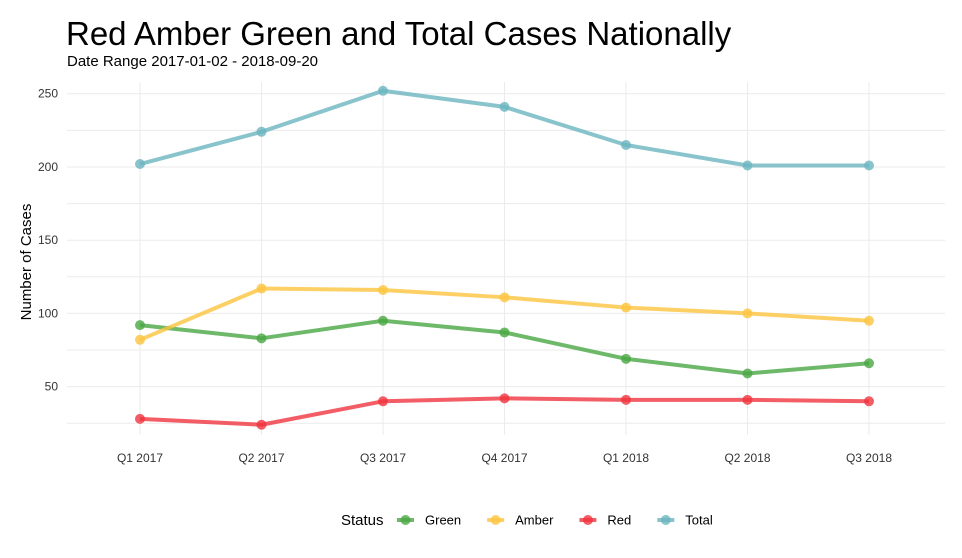 Image resolution: width=962 pixels, height=558 pixels. I want to click on series-green, so click(504, 347).